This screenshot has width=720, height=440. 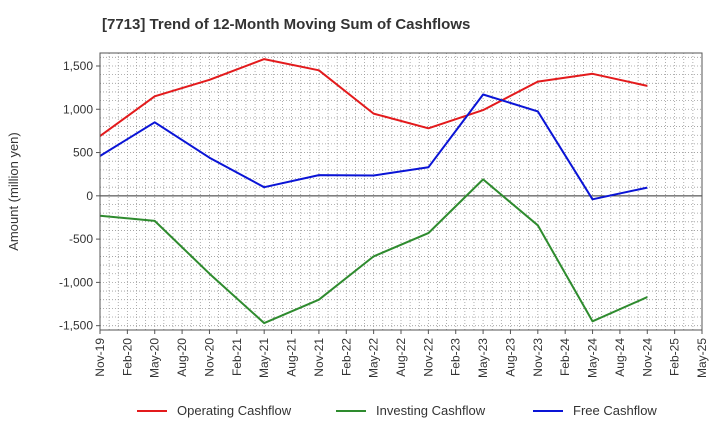 I want to click on x-tick-label: May-25, so click(x=702, y=358).